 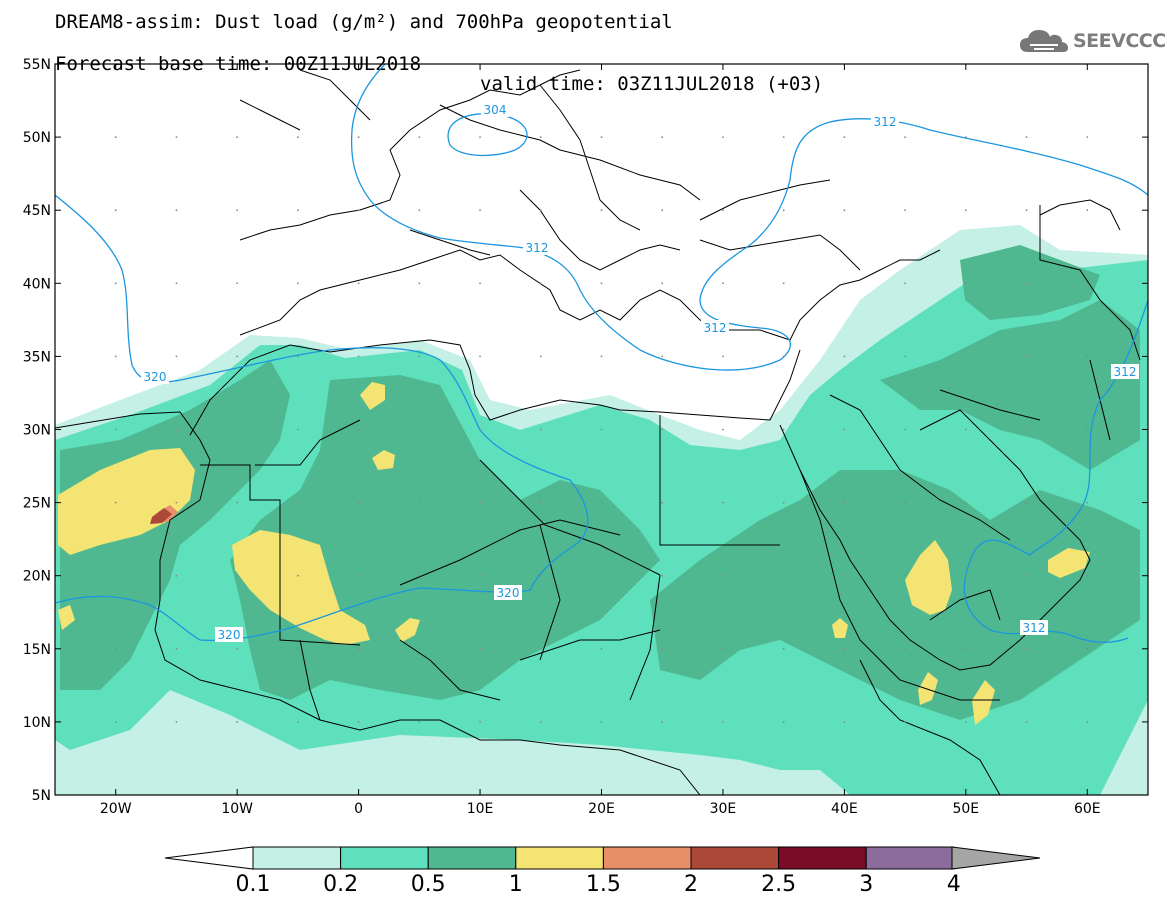 I want to click on colorbar-level-label: 2.5, so click(x=779, y=884).